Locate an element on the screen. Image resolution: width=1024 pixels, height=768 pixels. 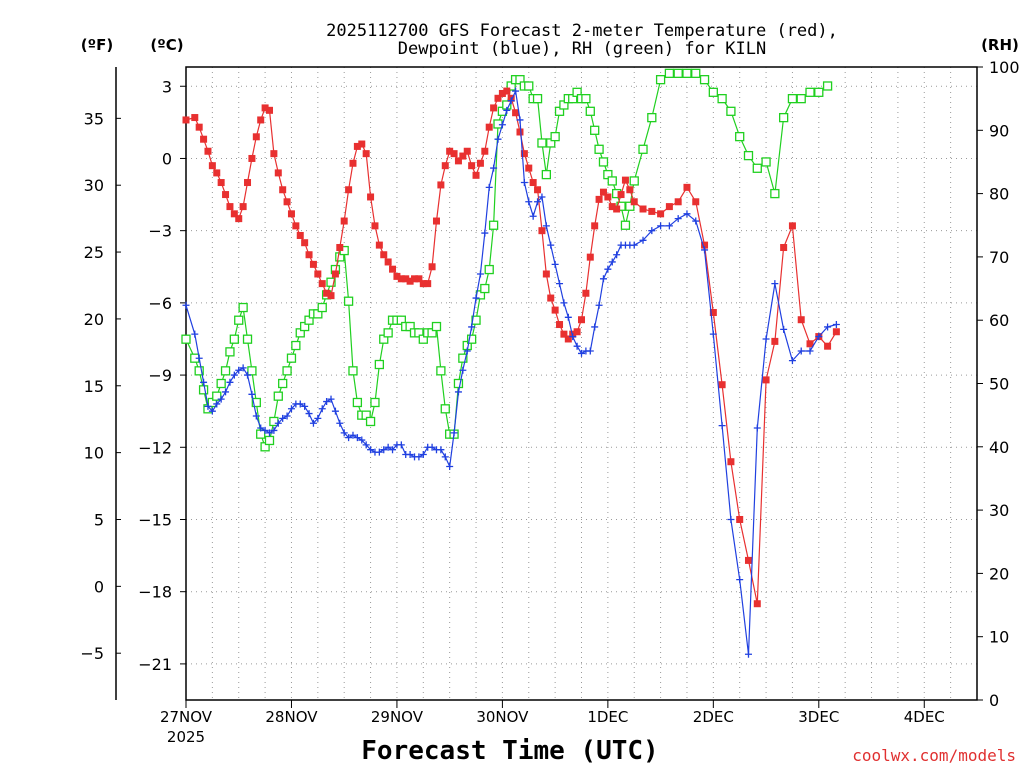
x-tick-label: 27NOV is located at coordinates (186, 717).